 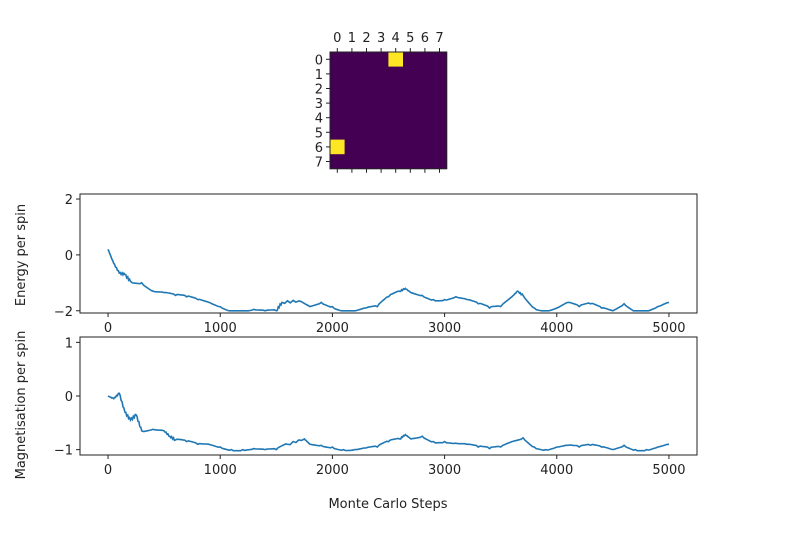 I want to click on heatmap-background, so click(x=388, y=110).